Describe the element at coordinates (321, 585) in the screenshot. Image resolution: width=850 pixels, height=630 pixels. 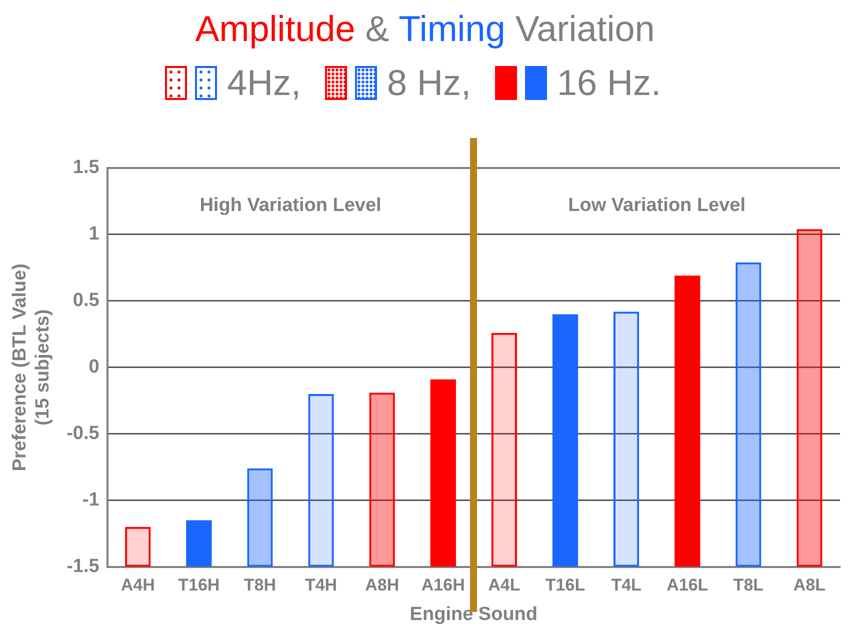
I see `x-tick-label: T4H` at that location.